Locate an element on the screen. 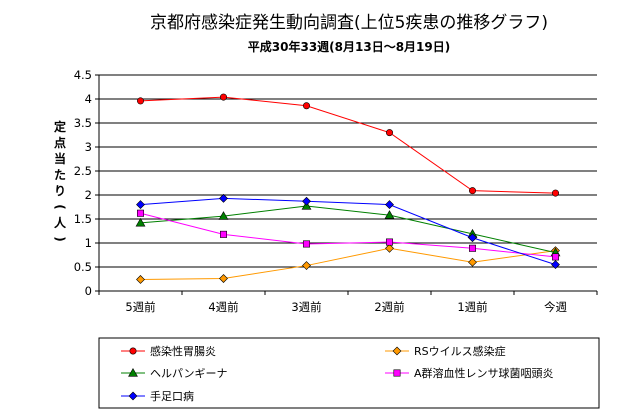 Image resolution: width=639 pixels, height=415 pixels. legend-label: 感染性胃腸炎 is located at coordinates (183, 351).